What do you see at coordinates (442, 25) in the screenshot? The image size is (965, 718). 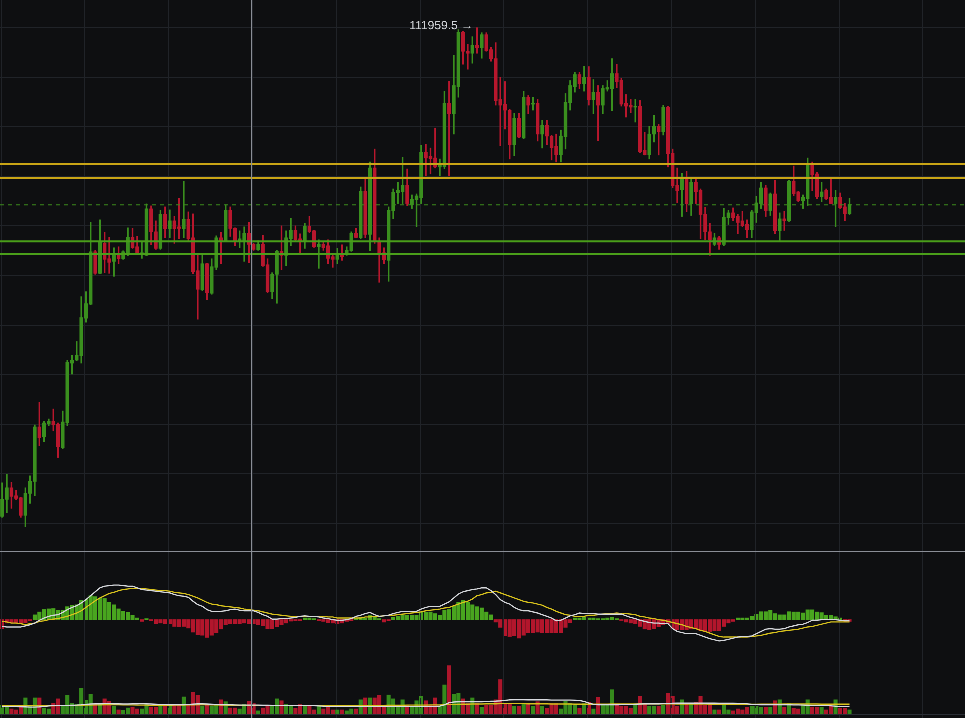 I see `annotation: 111959.5 →` at bounding box center [442, 25].